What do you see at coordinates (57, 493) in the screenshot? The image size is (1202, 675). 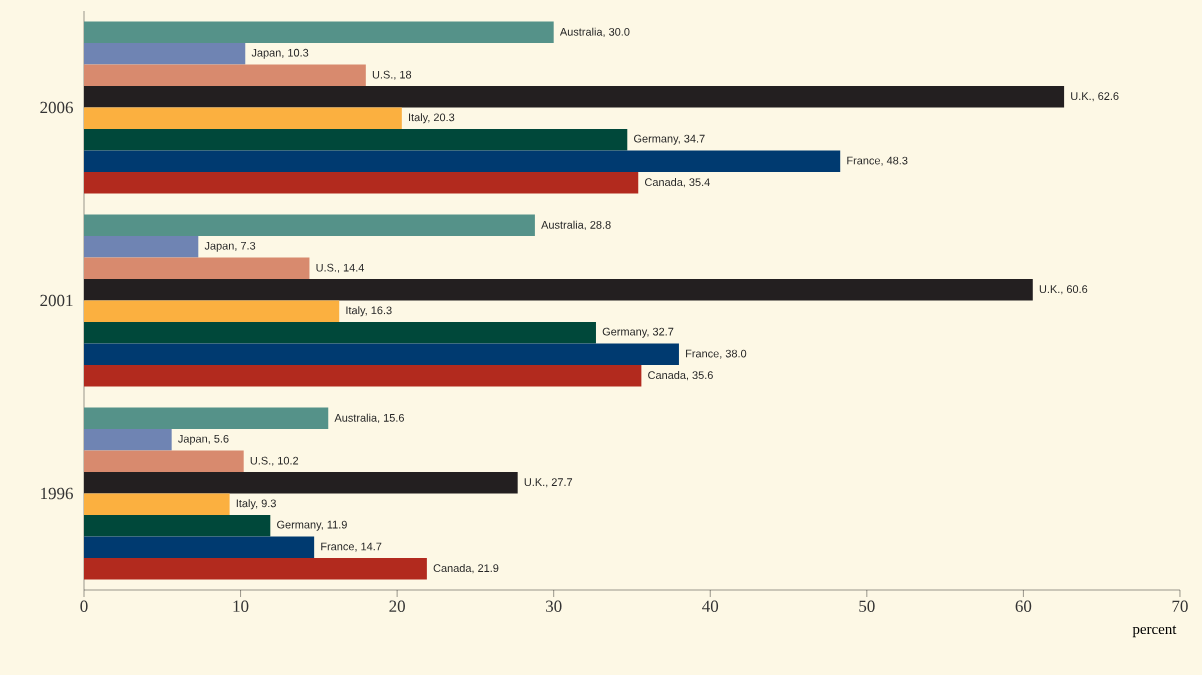 I see `y-tick-label: 1996` at bounding box center [57, 493].